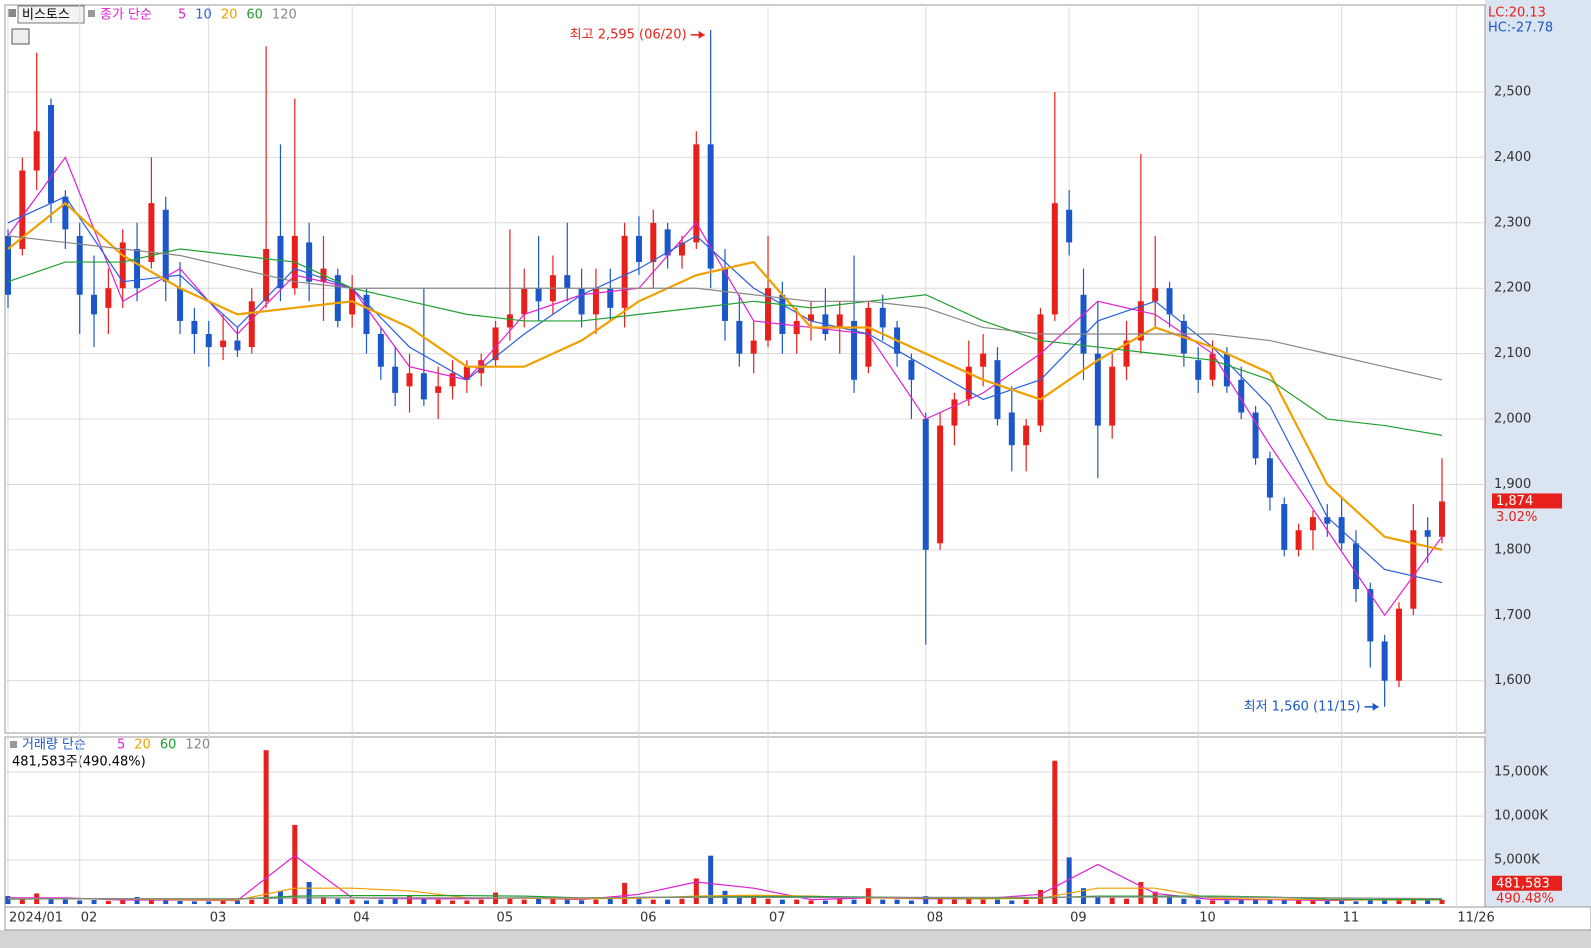  I want to click on date-axis, so click(797, 918).